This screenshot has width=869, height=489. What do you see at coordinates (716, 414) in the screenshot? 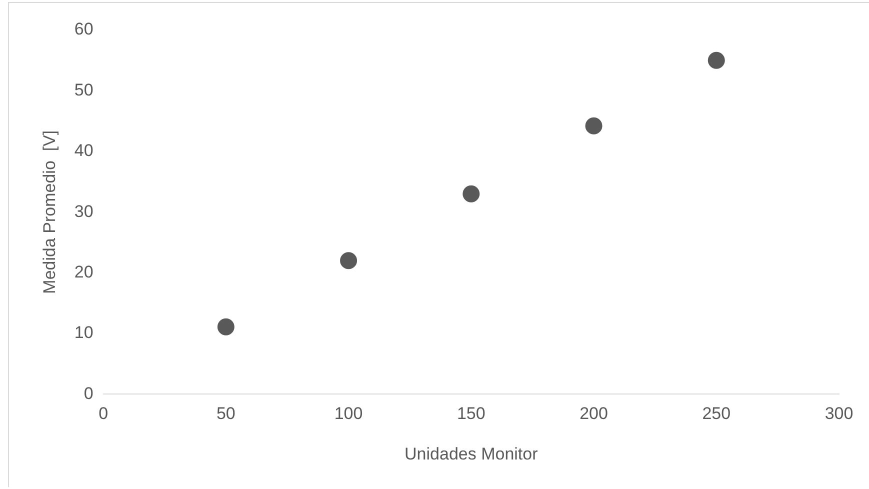
I see `x-tick-label: 250` at bounding box center [716, 414].